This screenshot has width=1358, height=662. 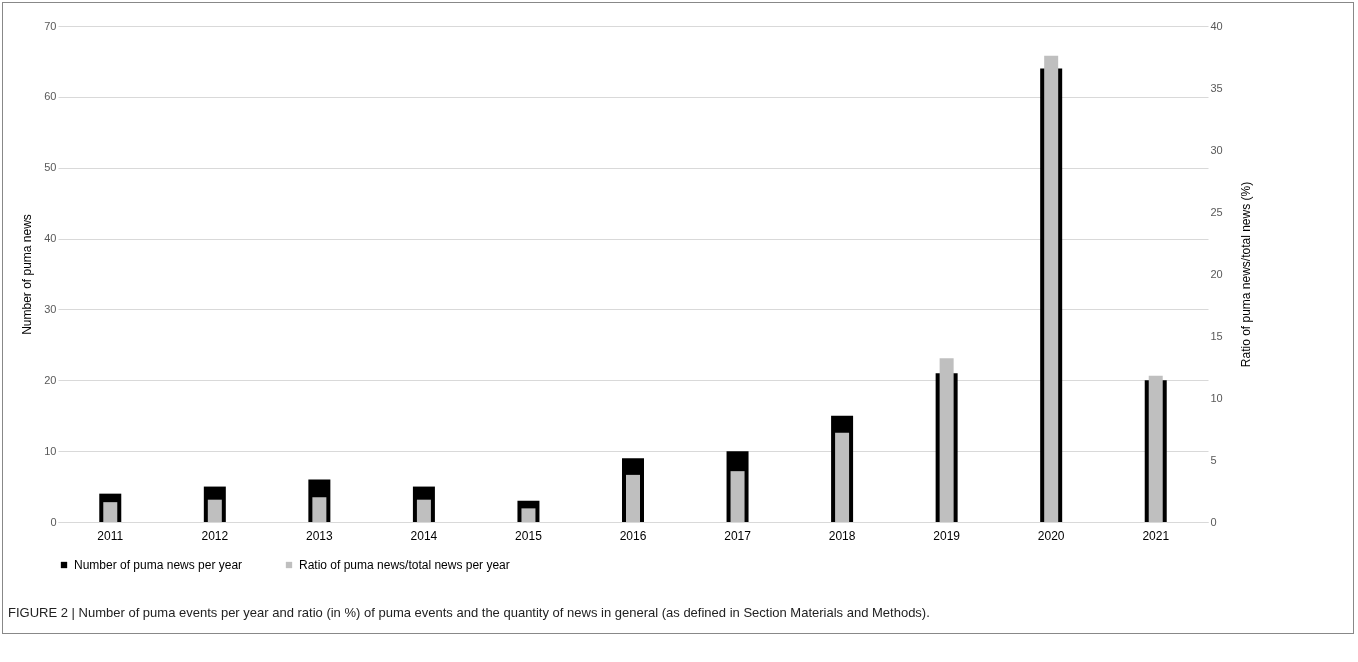 What do you see at coordinates (633, 535) in the screenshot?
I see `x-tick-label: 2016` at bounding box center [633, 535].